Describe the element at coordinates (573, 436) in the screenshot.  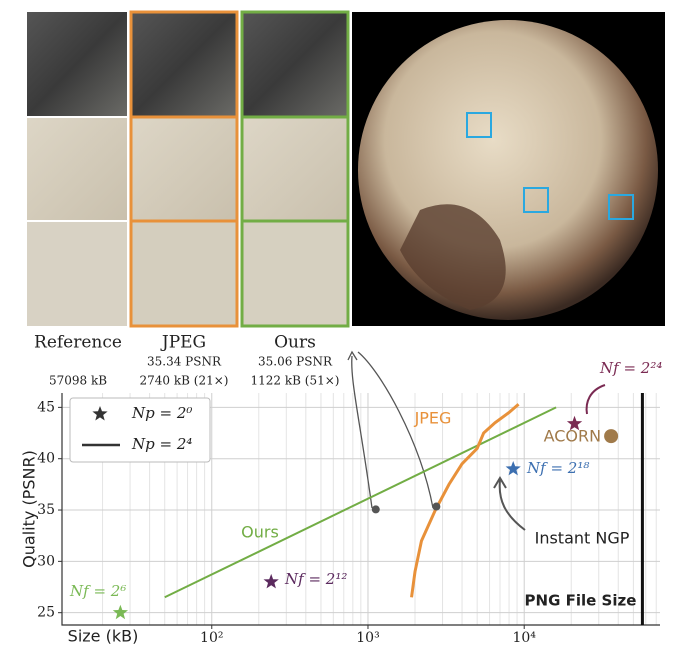
I see `acorn-label: ACORN` at that location.